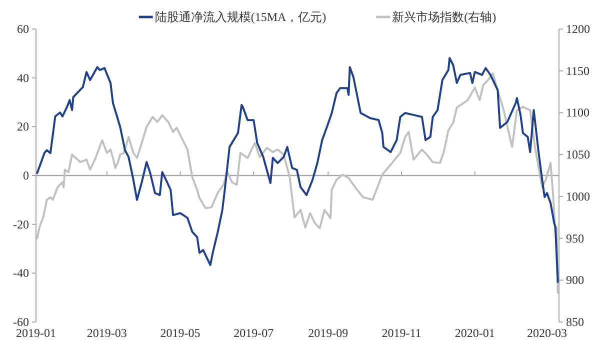 Image resolution: width=602 pixels, height=347 pixels. I want to click on x-tick-label: 2020-03, so click(546, 333).